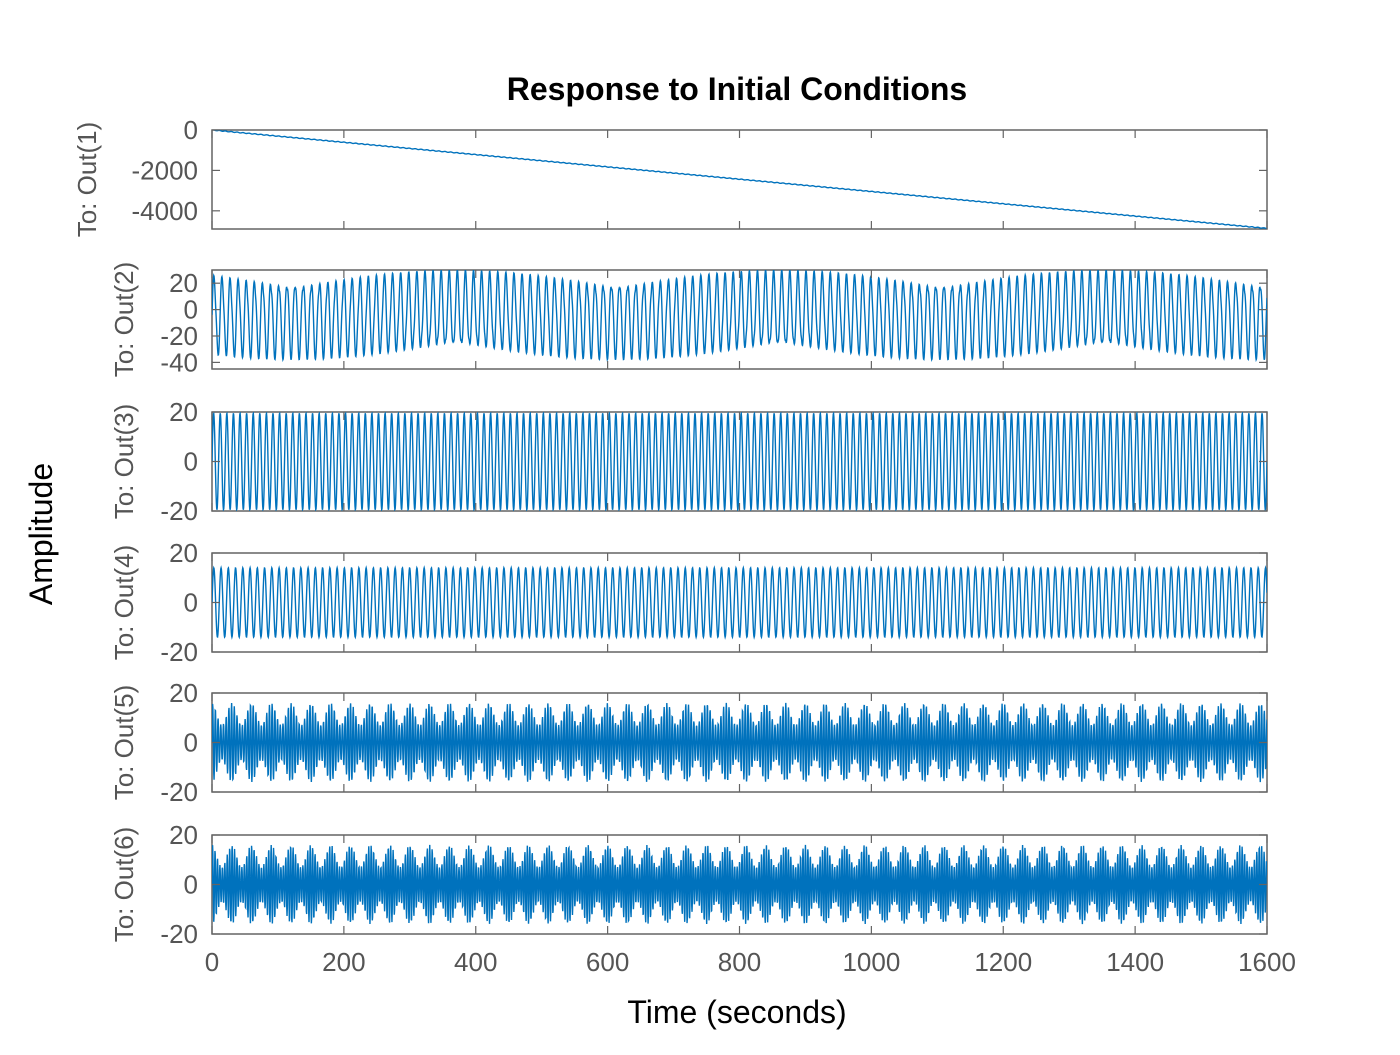 The image size is (1400, 1055). I want to click on subplot-3-ytick-label: 20, so click(183, 412).